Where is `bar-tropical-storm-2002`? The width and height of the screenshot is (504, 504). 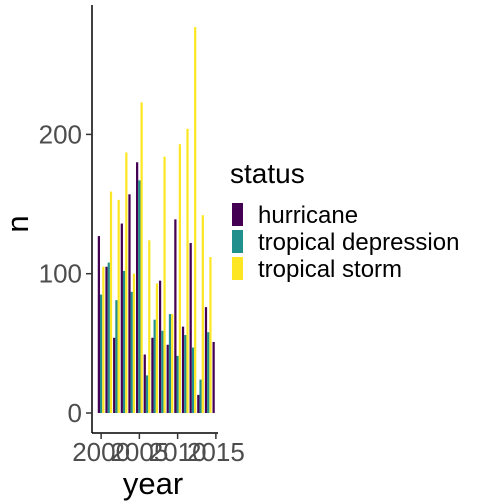
bar-tropical-storm-2002 is located at coordinates (118, 306).